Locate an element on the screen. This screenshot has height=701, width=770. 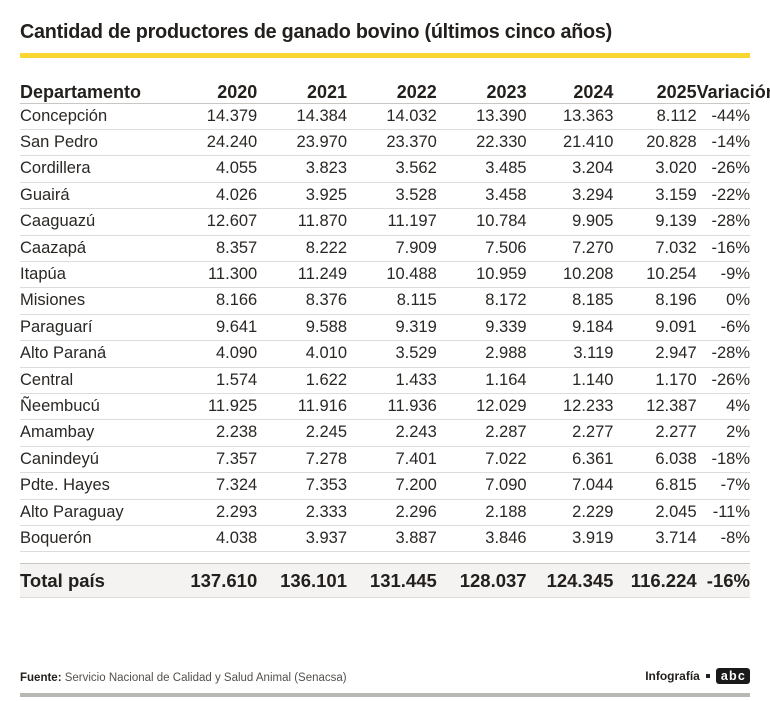
row-2025: 2.045 is located at coordinates (676, 511).